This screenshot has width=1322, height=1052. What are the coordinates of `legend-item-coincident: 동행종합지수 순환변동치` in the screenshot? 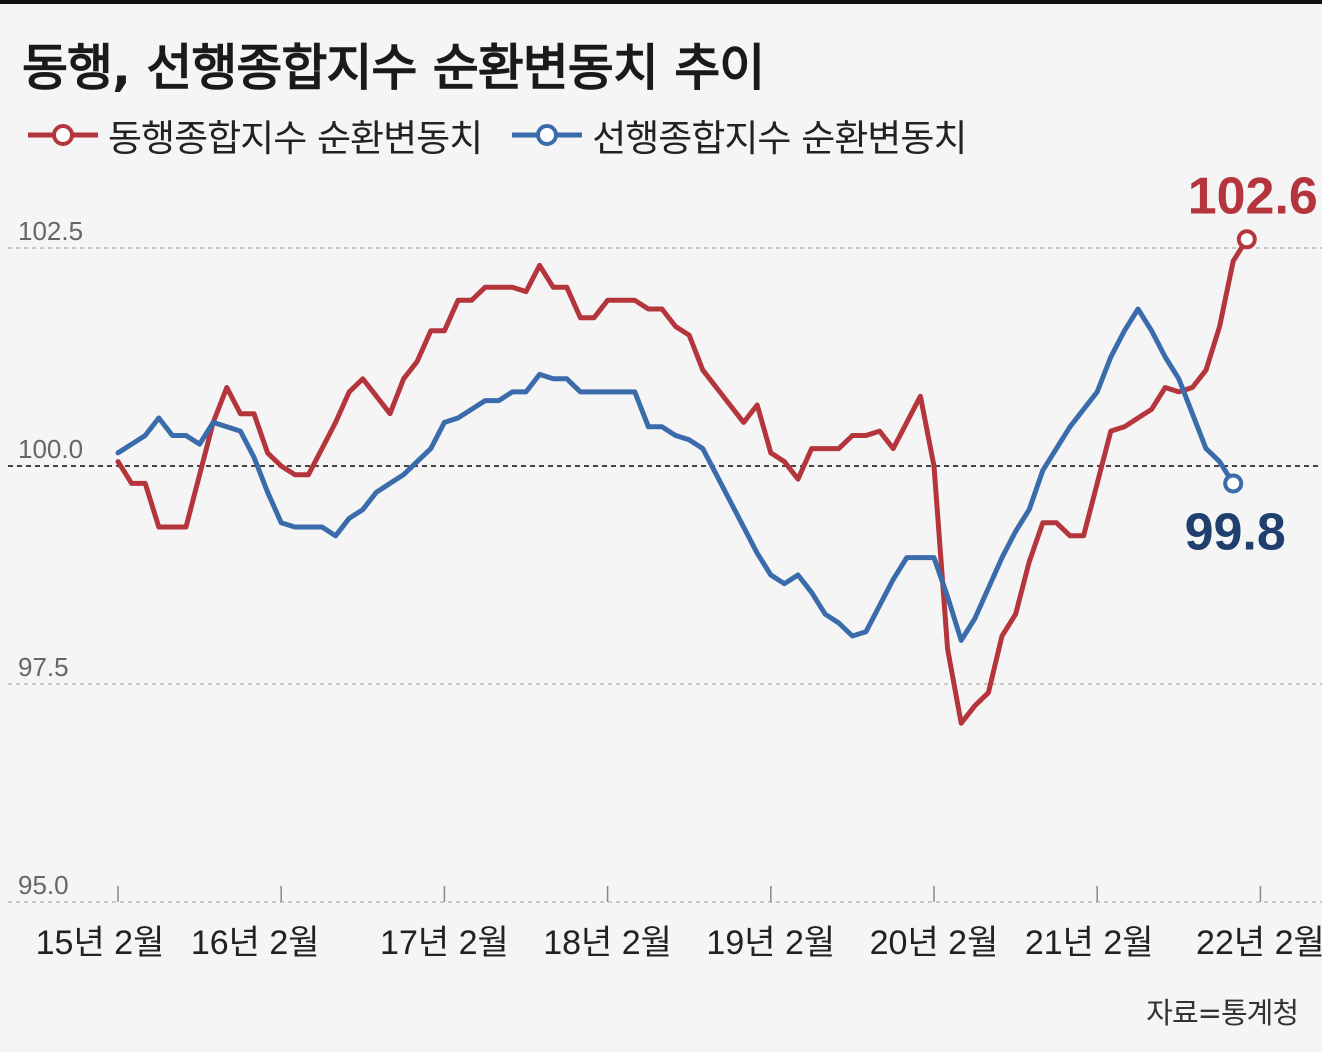 It's located at (254, 135).